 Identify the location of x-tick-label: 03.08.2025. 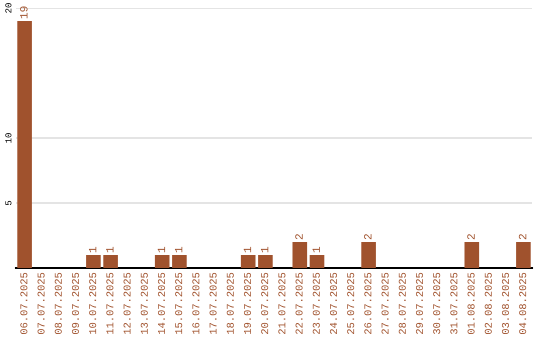
(505, 303).